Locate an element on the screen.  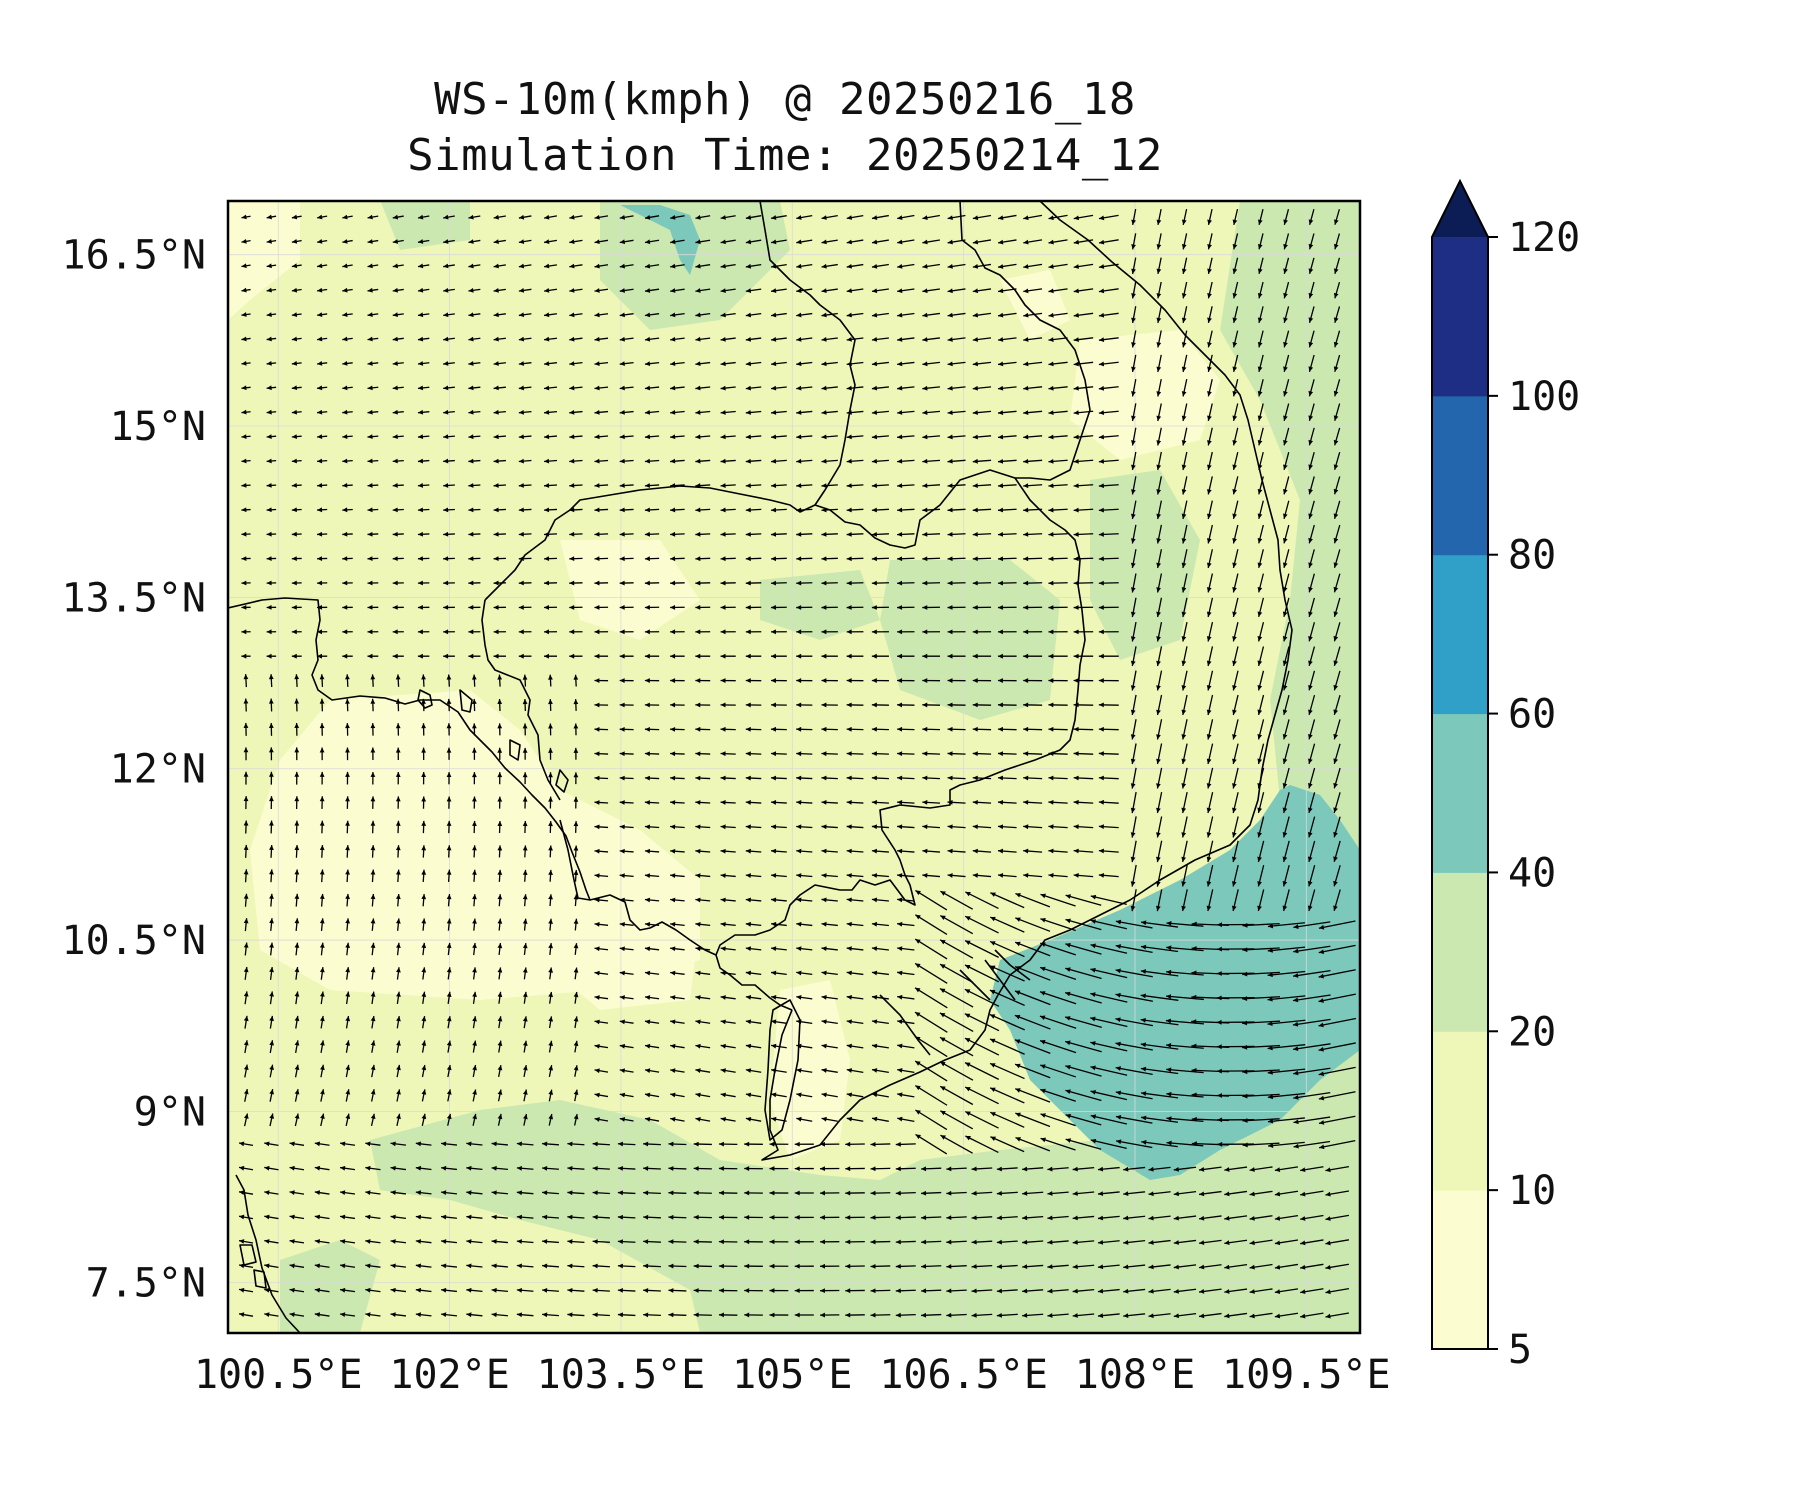
lat-tick-label: 13.5°N is located at coordinates (134, 598).